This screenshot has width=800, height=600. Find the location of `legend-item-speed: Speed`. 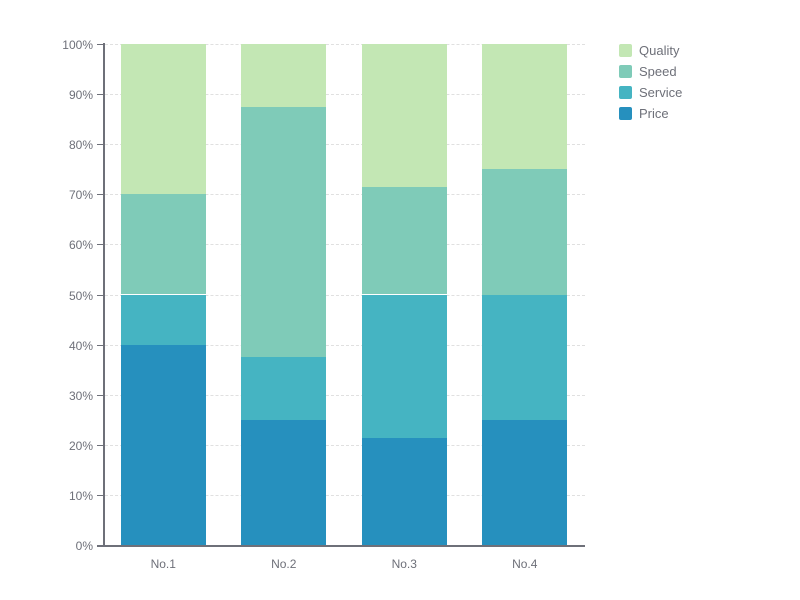

legend-item-speed: Speed is located at coordinates (650, 71).